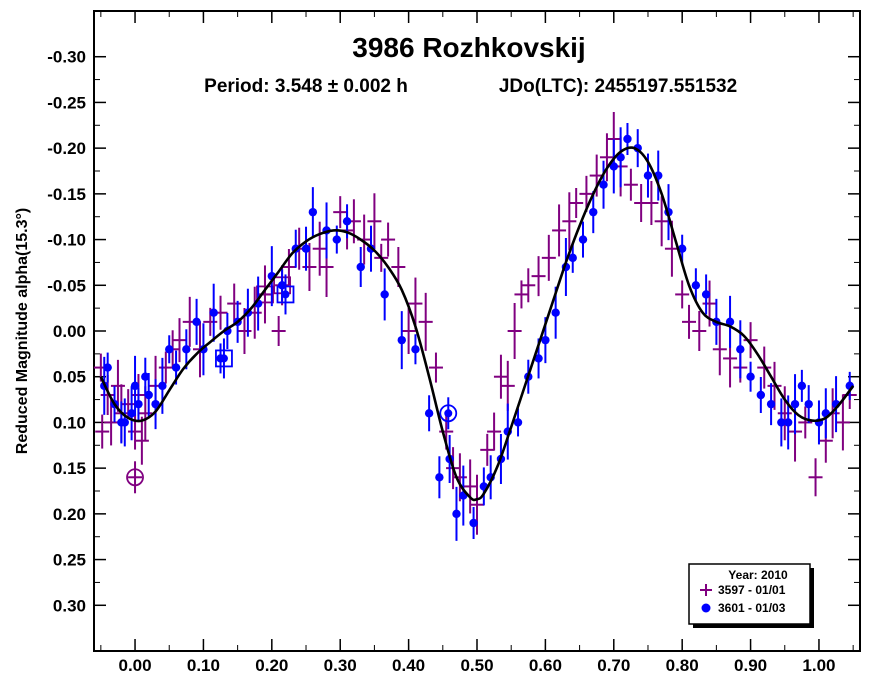 Image resolution: width=872 pixels, height=677 pixels. Describe the element at coordinates (134, 665) in the screenshot. I see `x-tick-label: 0.00` at that location.